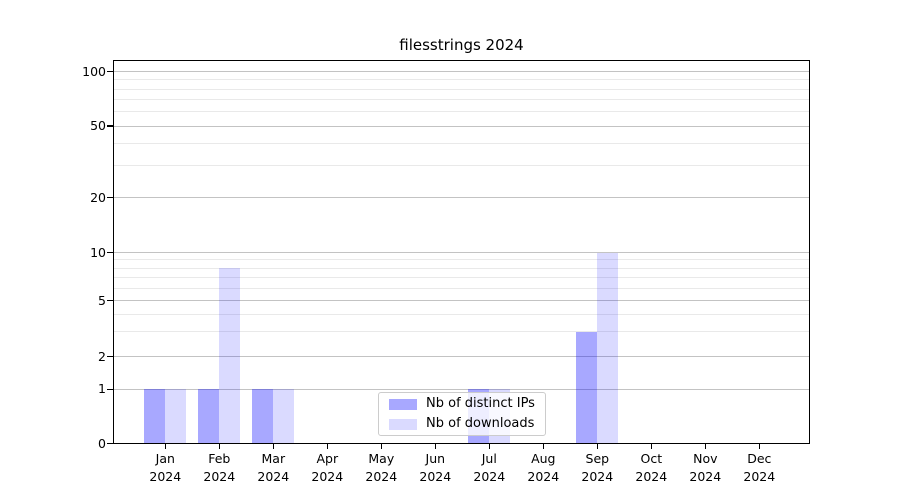 The image size is (900, 500). I want to click on legend-swatch-downloads, so click(403, 424).